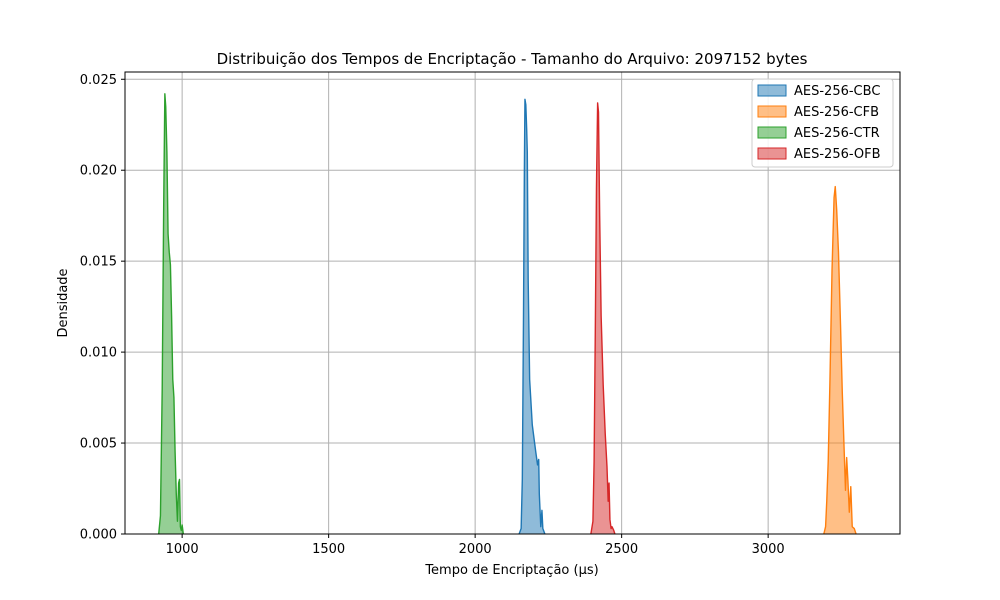 The height and width of the screenshot is (600, 1000). I want to click on x-axis: 1000 1500 2000 2500 3000, so click(475, 545).